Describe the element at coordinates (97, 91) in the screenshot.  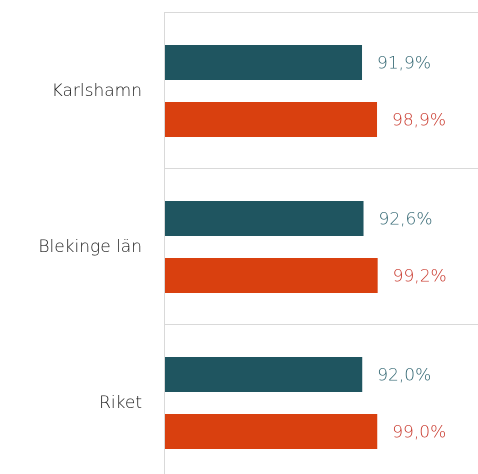
I see `category-label: Karlshamn` at that location.